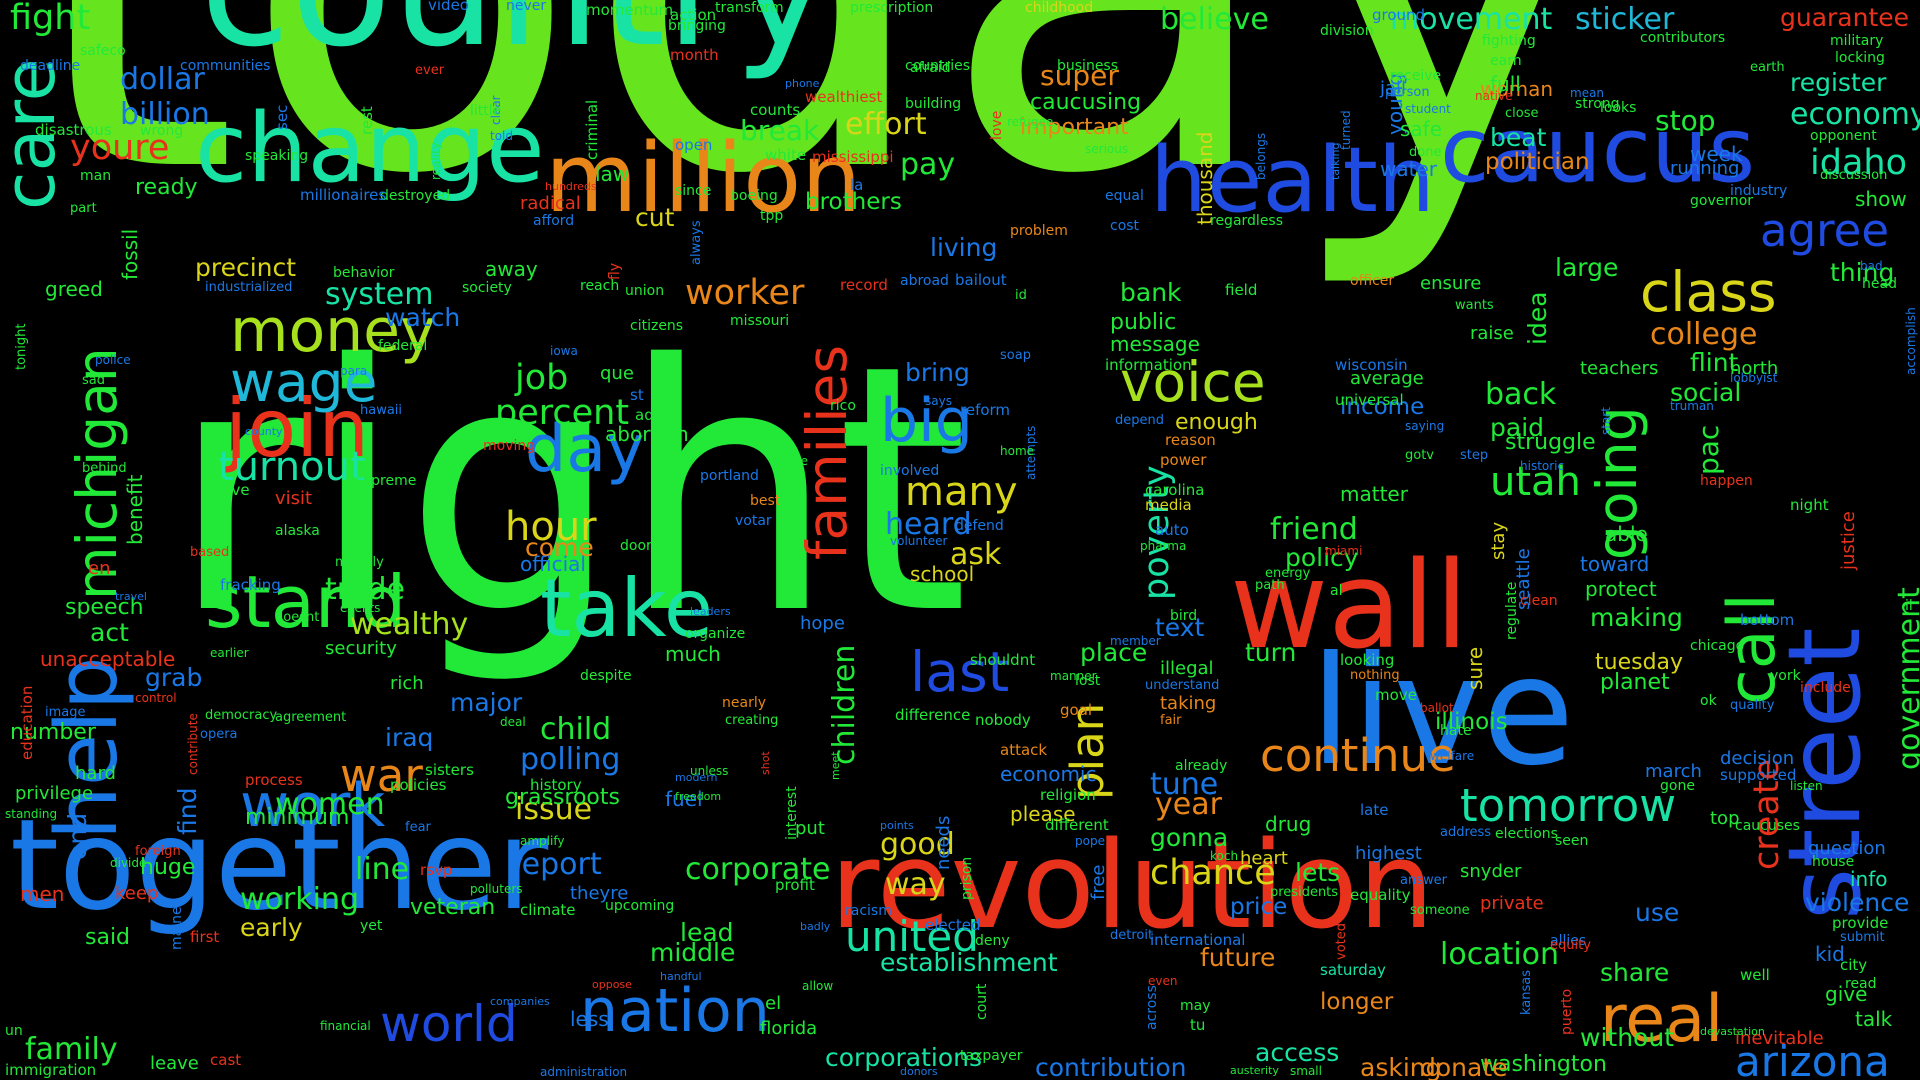  Describe the element at coordinates (1825, 687) in the screenshot. I see `cloud-word-include: include` at that location.